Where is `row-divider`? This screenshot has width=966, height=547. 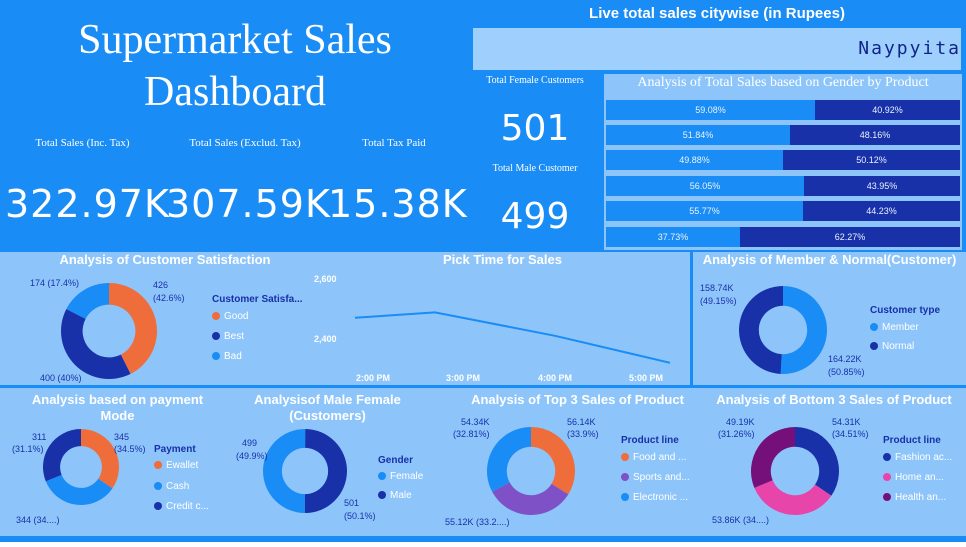
row-divider is located at coordinates (483, 386).